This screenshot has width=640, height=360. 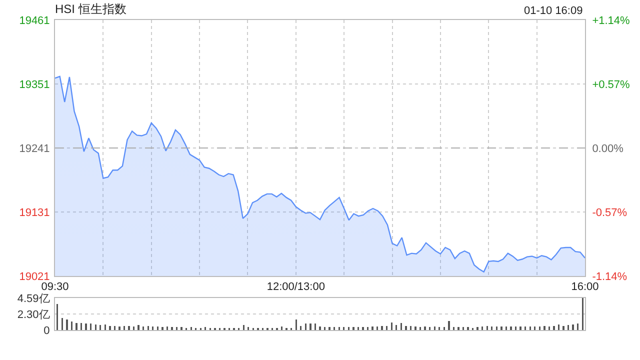 What do you see at coordinates (610, 276) in the screenshot?
I see `y2-tick-label: -1.14%` at bounding box center [610, 276].